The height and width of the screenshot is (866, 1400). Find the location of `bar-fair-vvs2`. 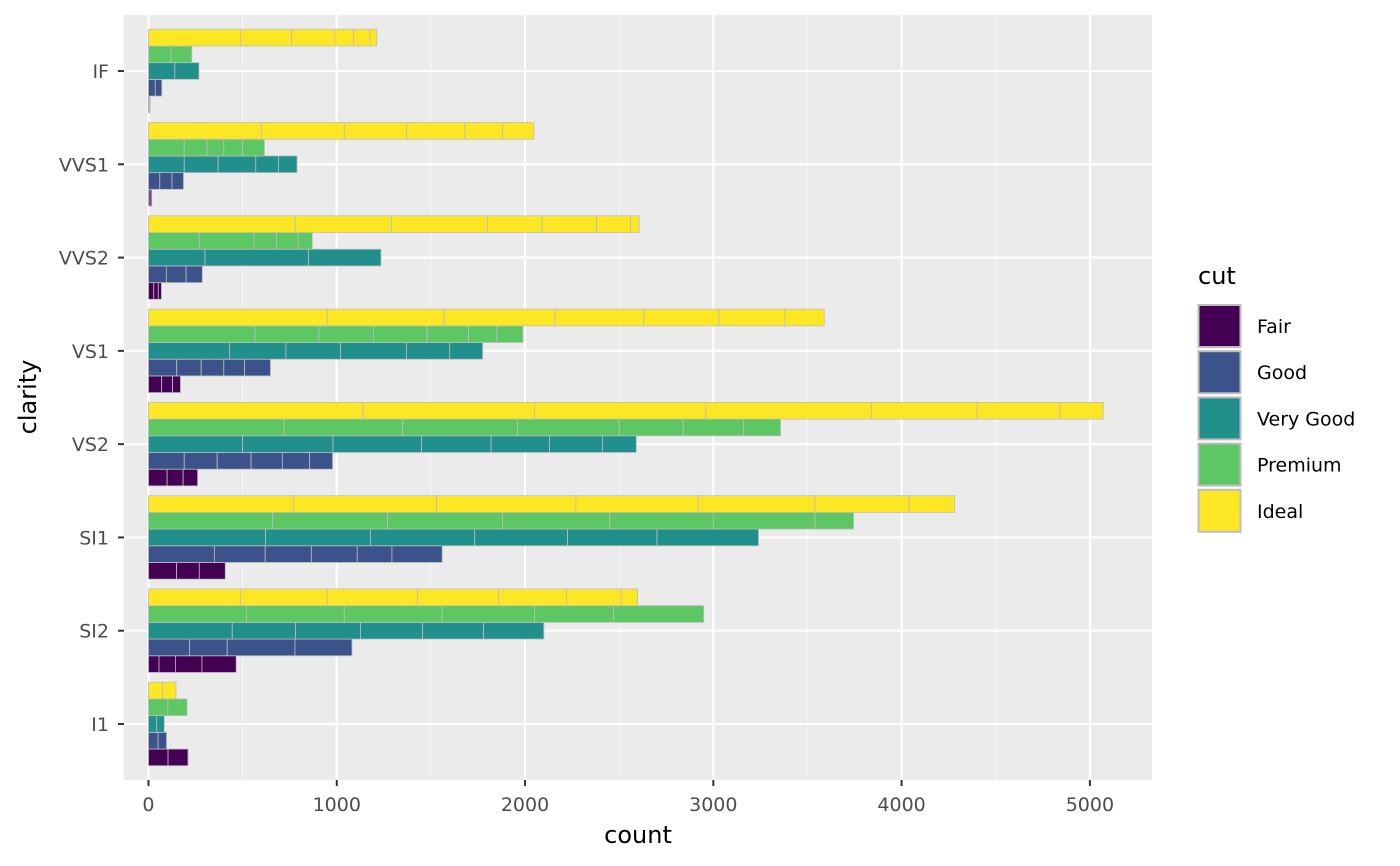

bar-fair-vvs2 is located at coordinates (151, 291).